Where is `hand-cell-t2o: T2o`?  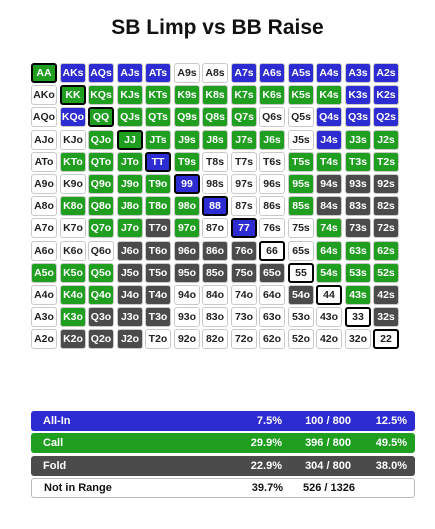
hand-cell-t2o: T2o is located at coordinates (158, 339).